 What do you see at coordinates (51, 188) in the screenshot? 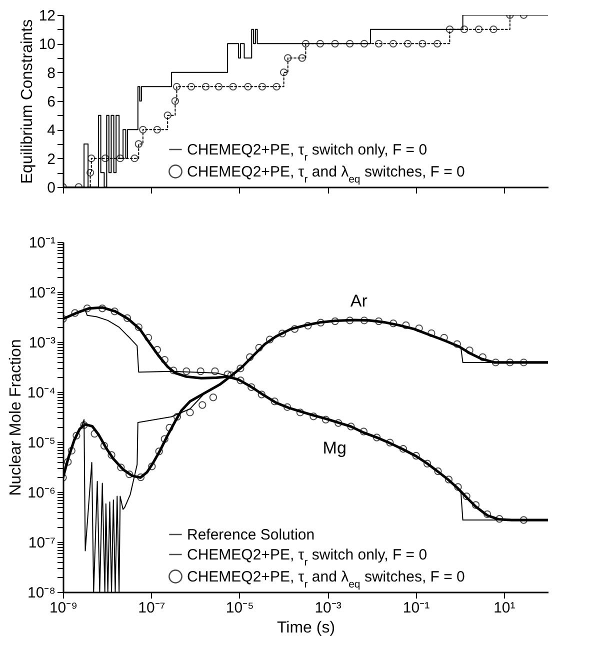
I see `y-tick-label: 0` at bounding box center [51, 188].